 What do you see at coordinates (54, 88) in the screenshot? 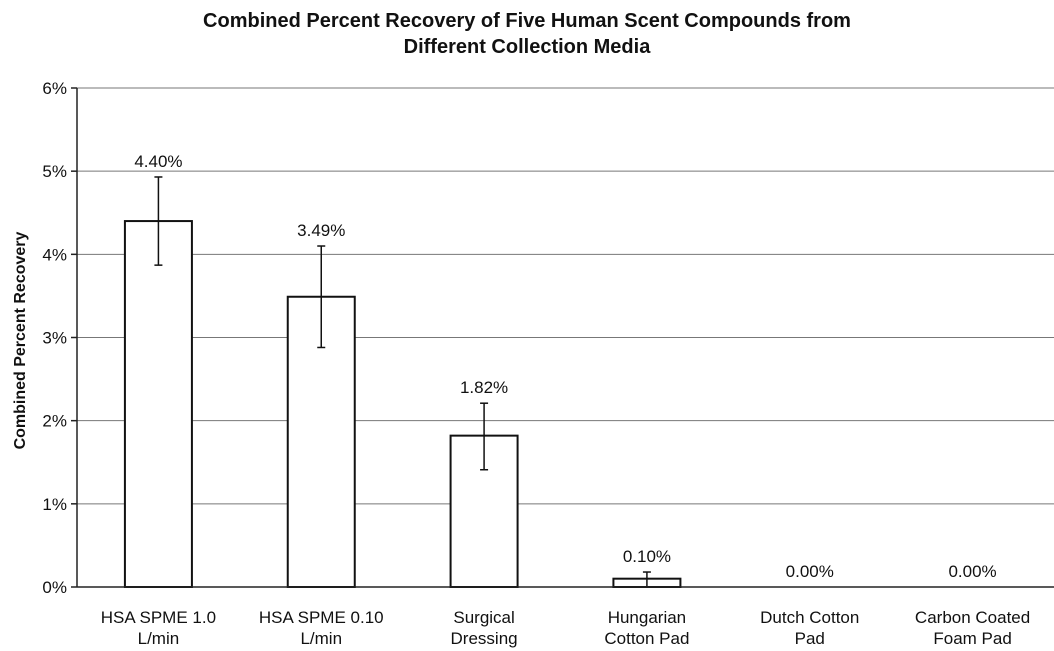
I see `y-tick-label: 6%` at bounding box center [54, 88].